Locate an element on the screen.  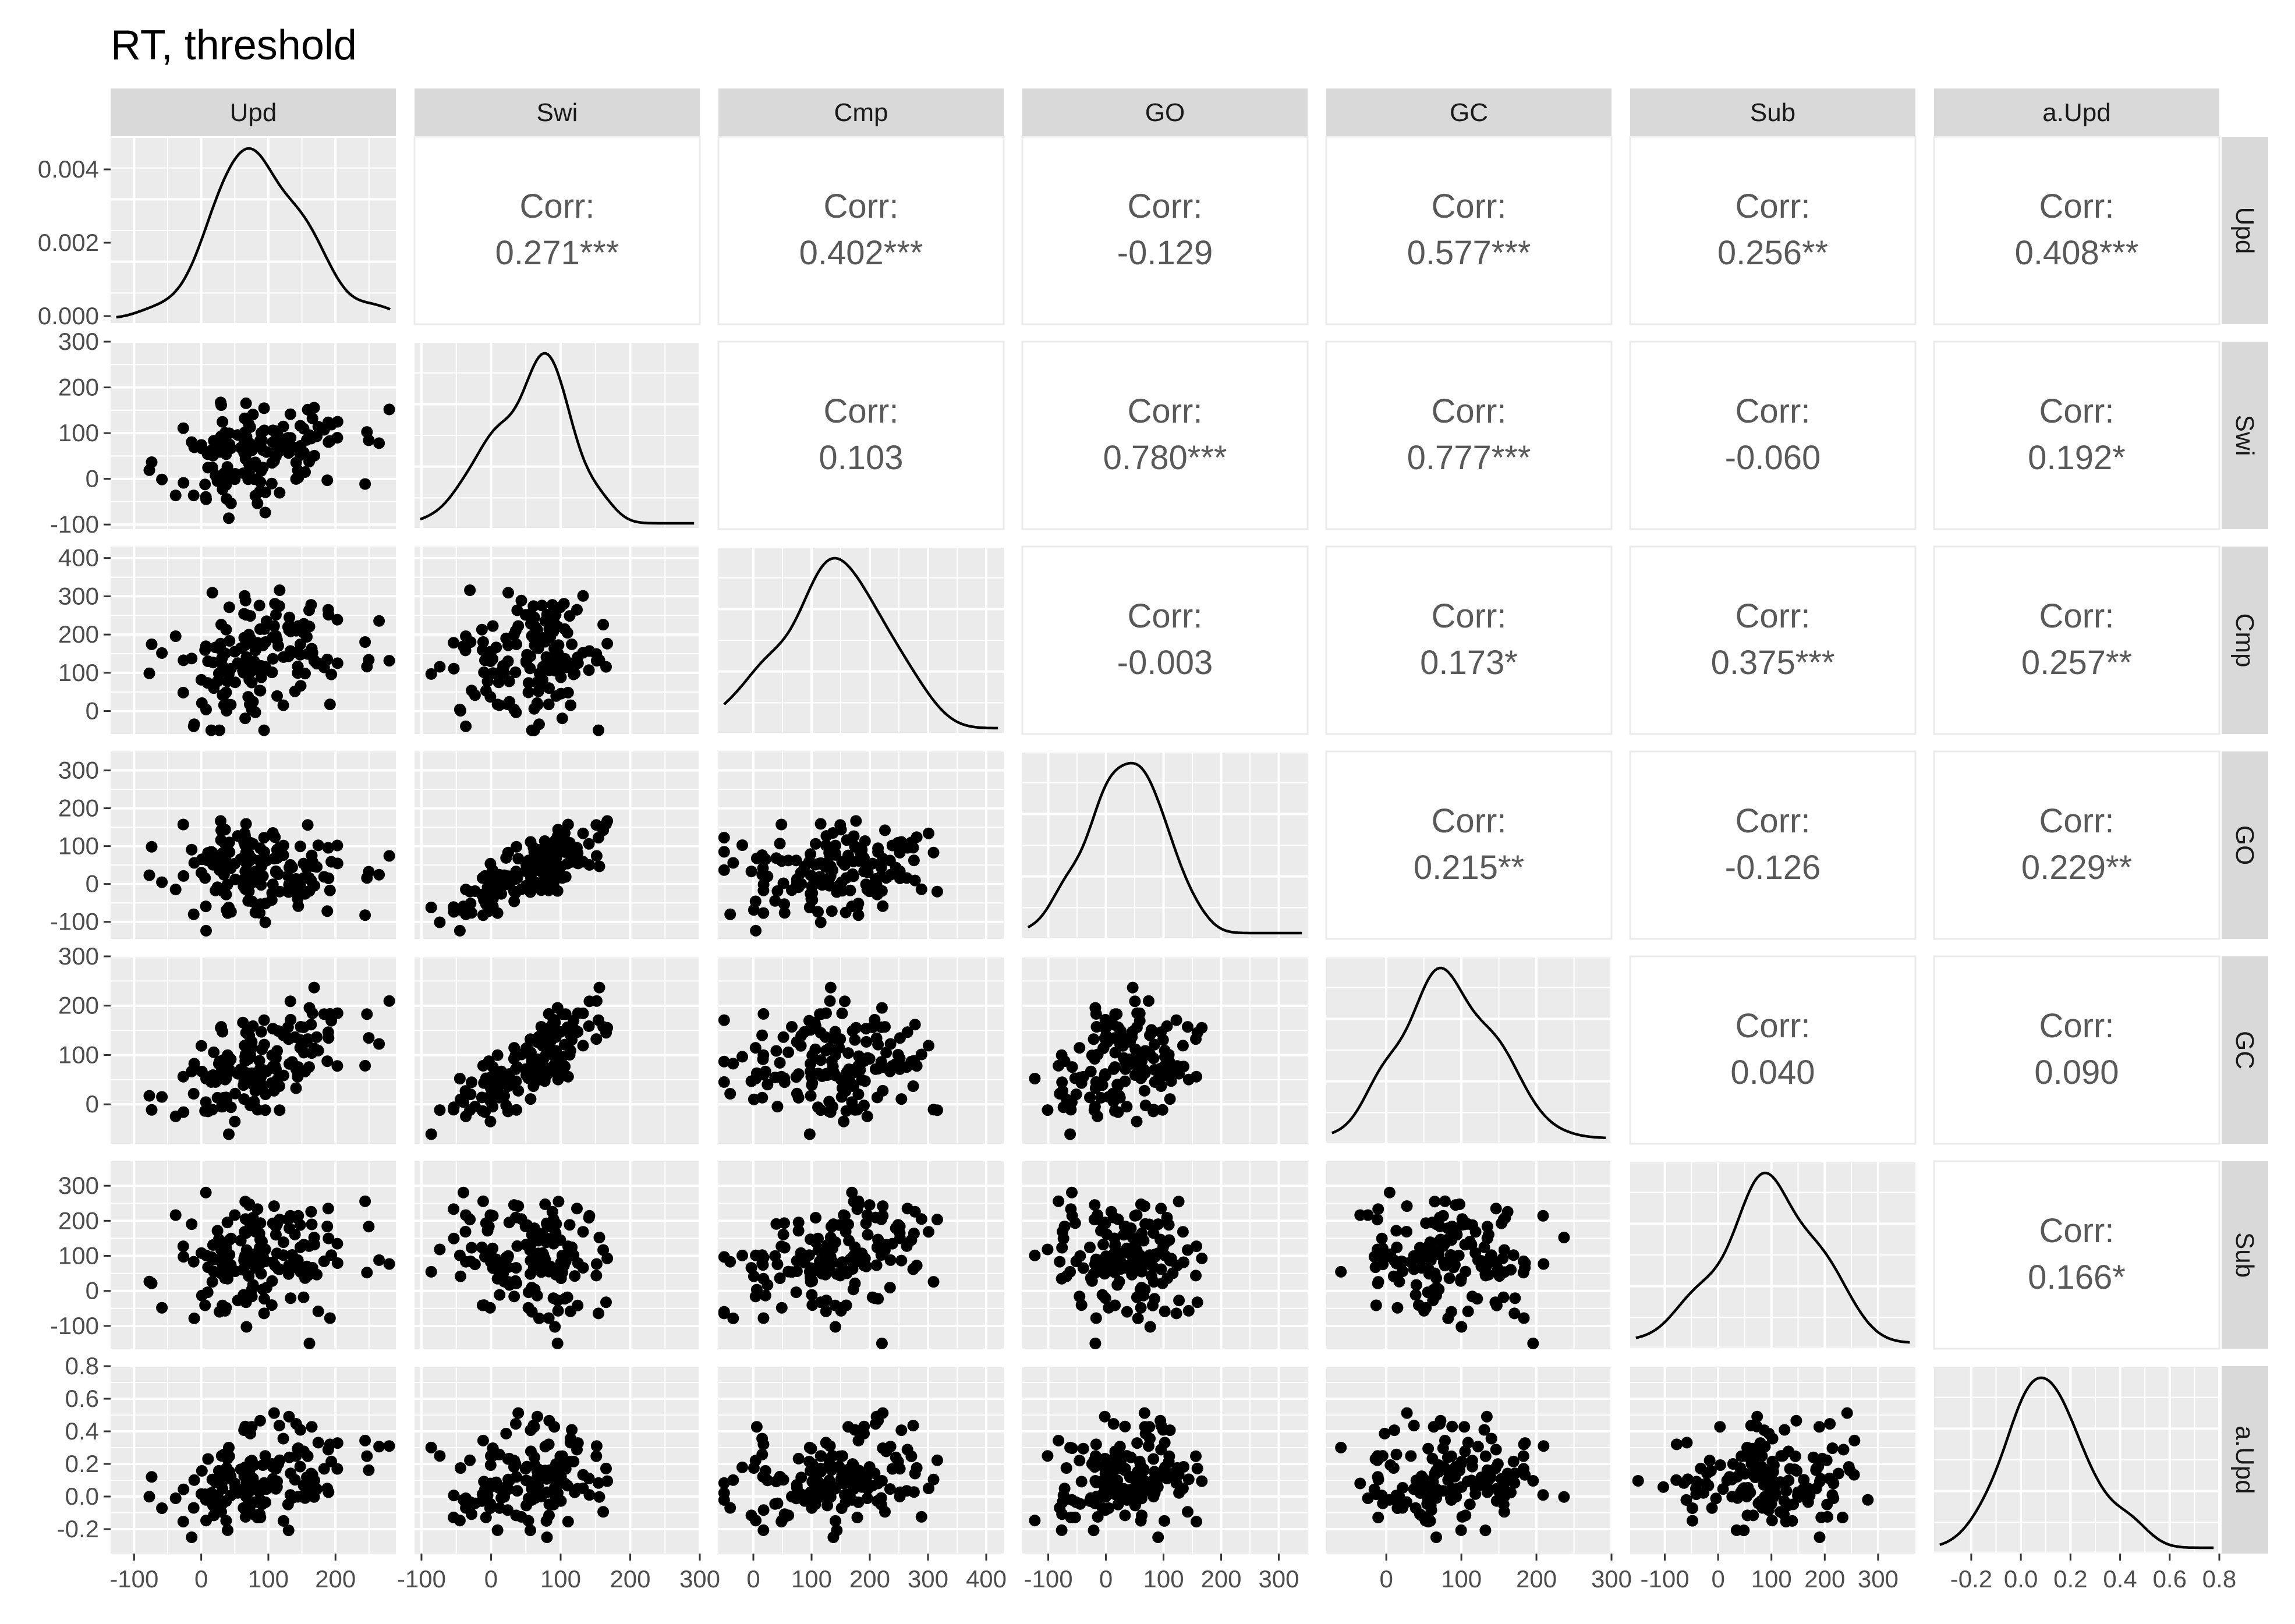
corr-value: 0.090 is located at coordinates (2076, 1072).